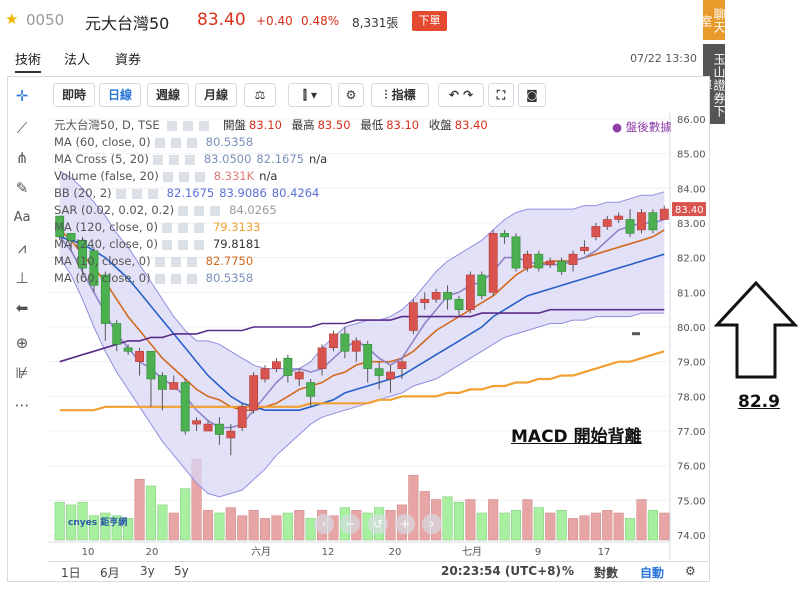  Describe the element at coordinates (568, 571) in the screenshot. I see `percent-toggle: %` at that location.